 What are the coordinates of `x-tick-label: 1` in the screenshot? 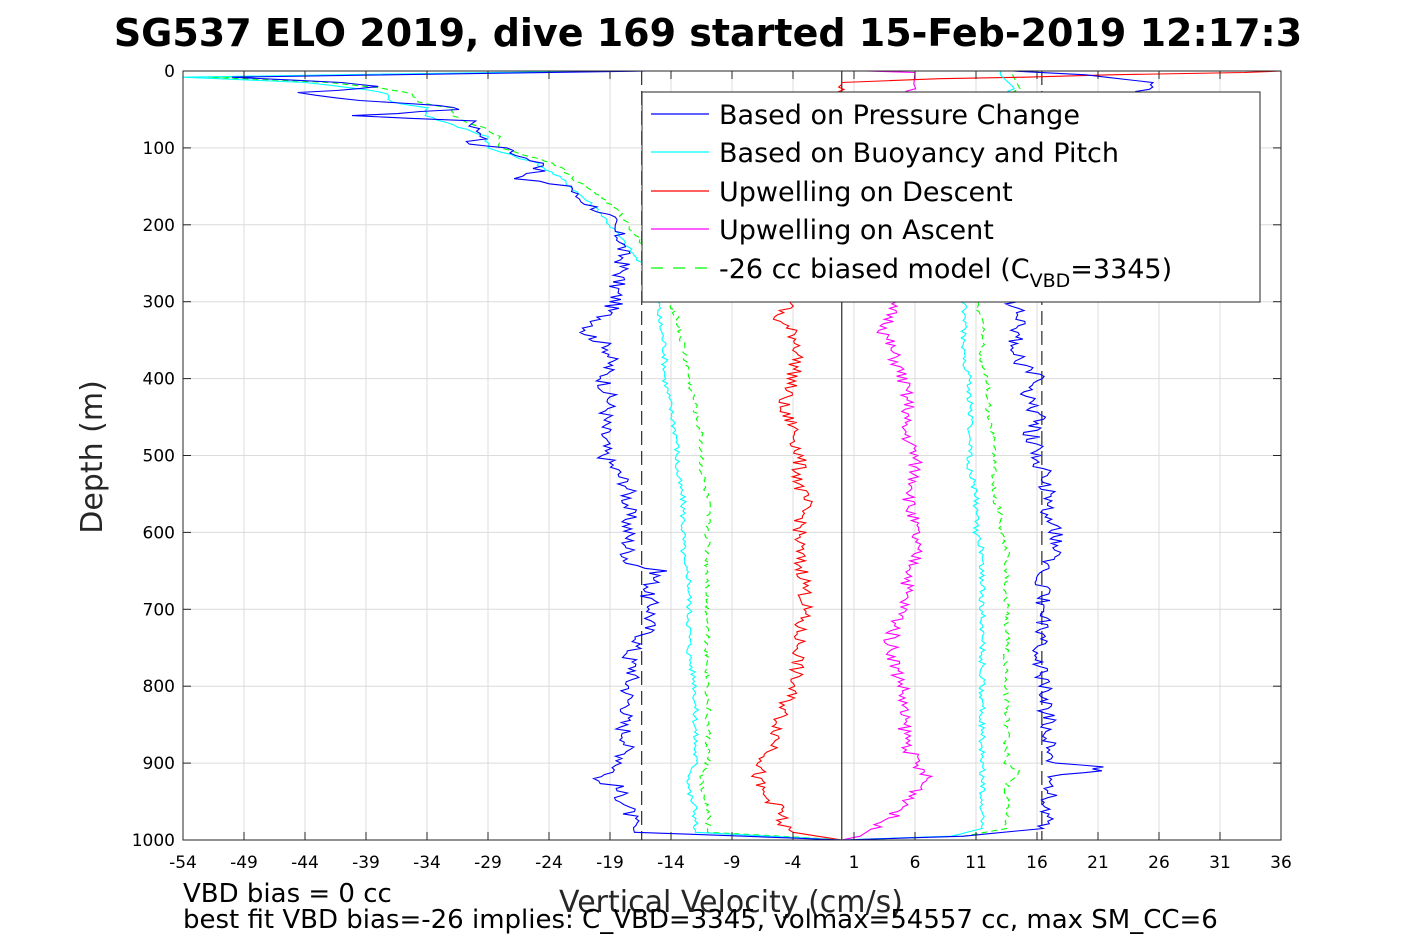 It's located at (854, 863).